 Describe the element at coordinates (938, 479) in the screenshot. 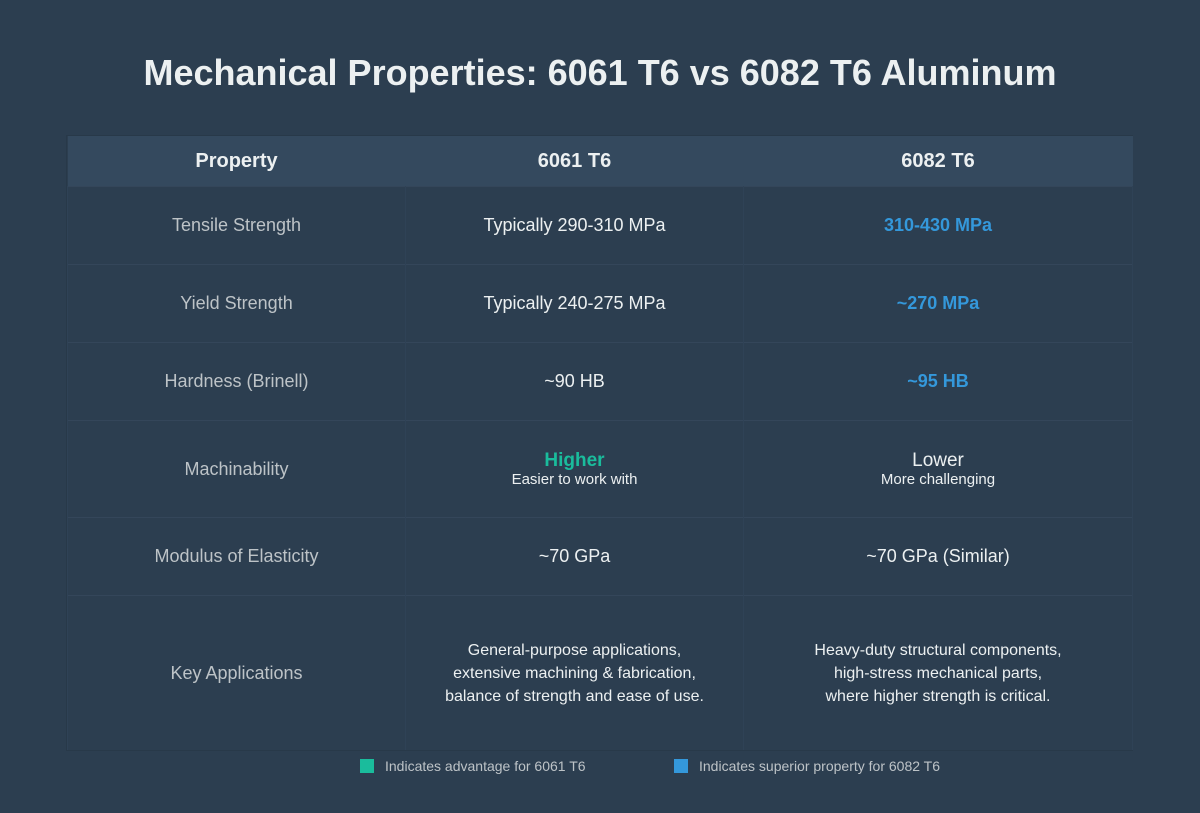

I see `value-6082-sub: More challenging` at that location.